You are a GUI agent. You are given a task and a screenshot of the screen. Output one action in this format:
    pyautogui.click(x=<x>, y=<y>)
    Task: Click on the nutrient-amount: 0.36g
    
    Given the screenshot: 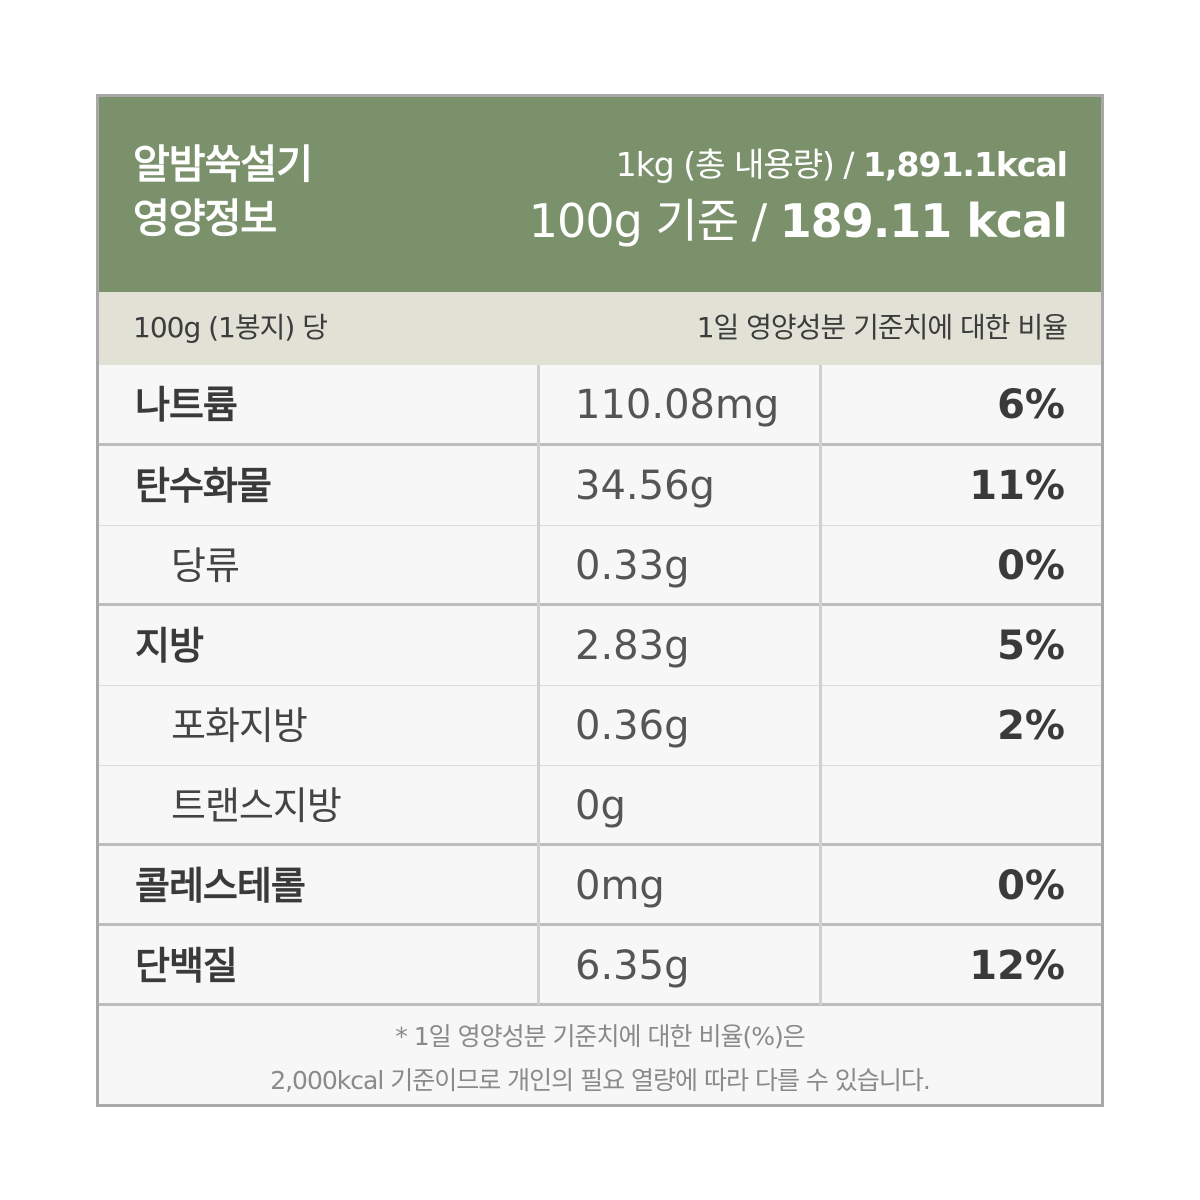 What is the action you would take?
    pyautogui.click(x=632, y=726)
    